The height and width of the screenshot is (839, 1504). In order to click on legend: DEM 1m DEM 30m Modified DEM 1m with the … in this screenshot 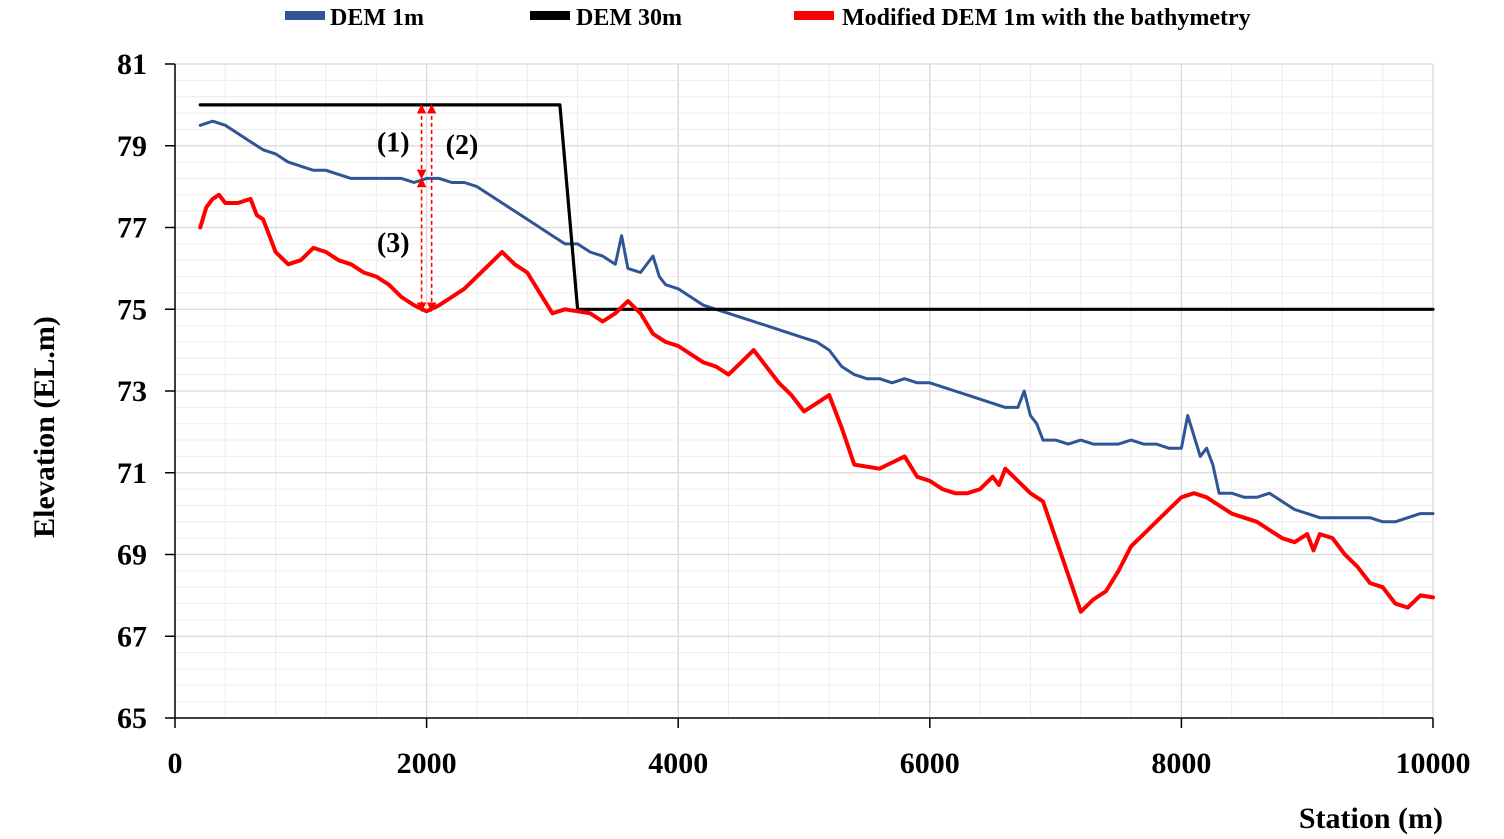, I will do `click(768, 18)`.